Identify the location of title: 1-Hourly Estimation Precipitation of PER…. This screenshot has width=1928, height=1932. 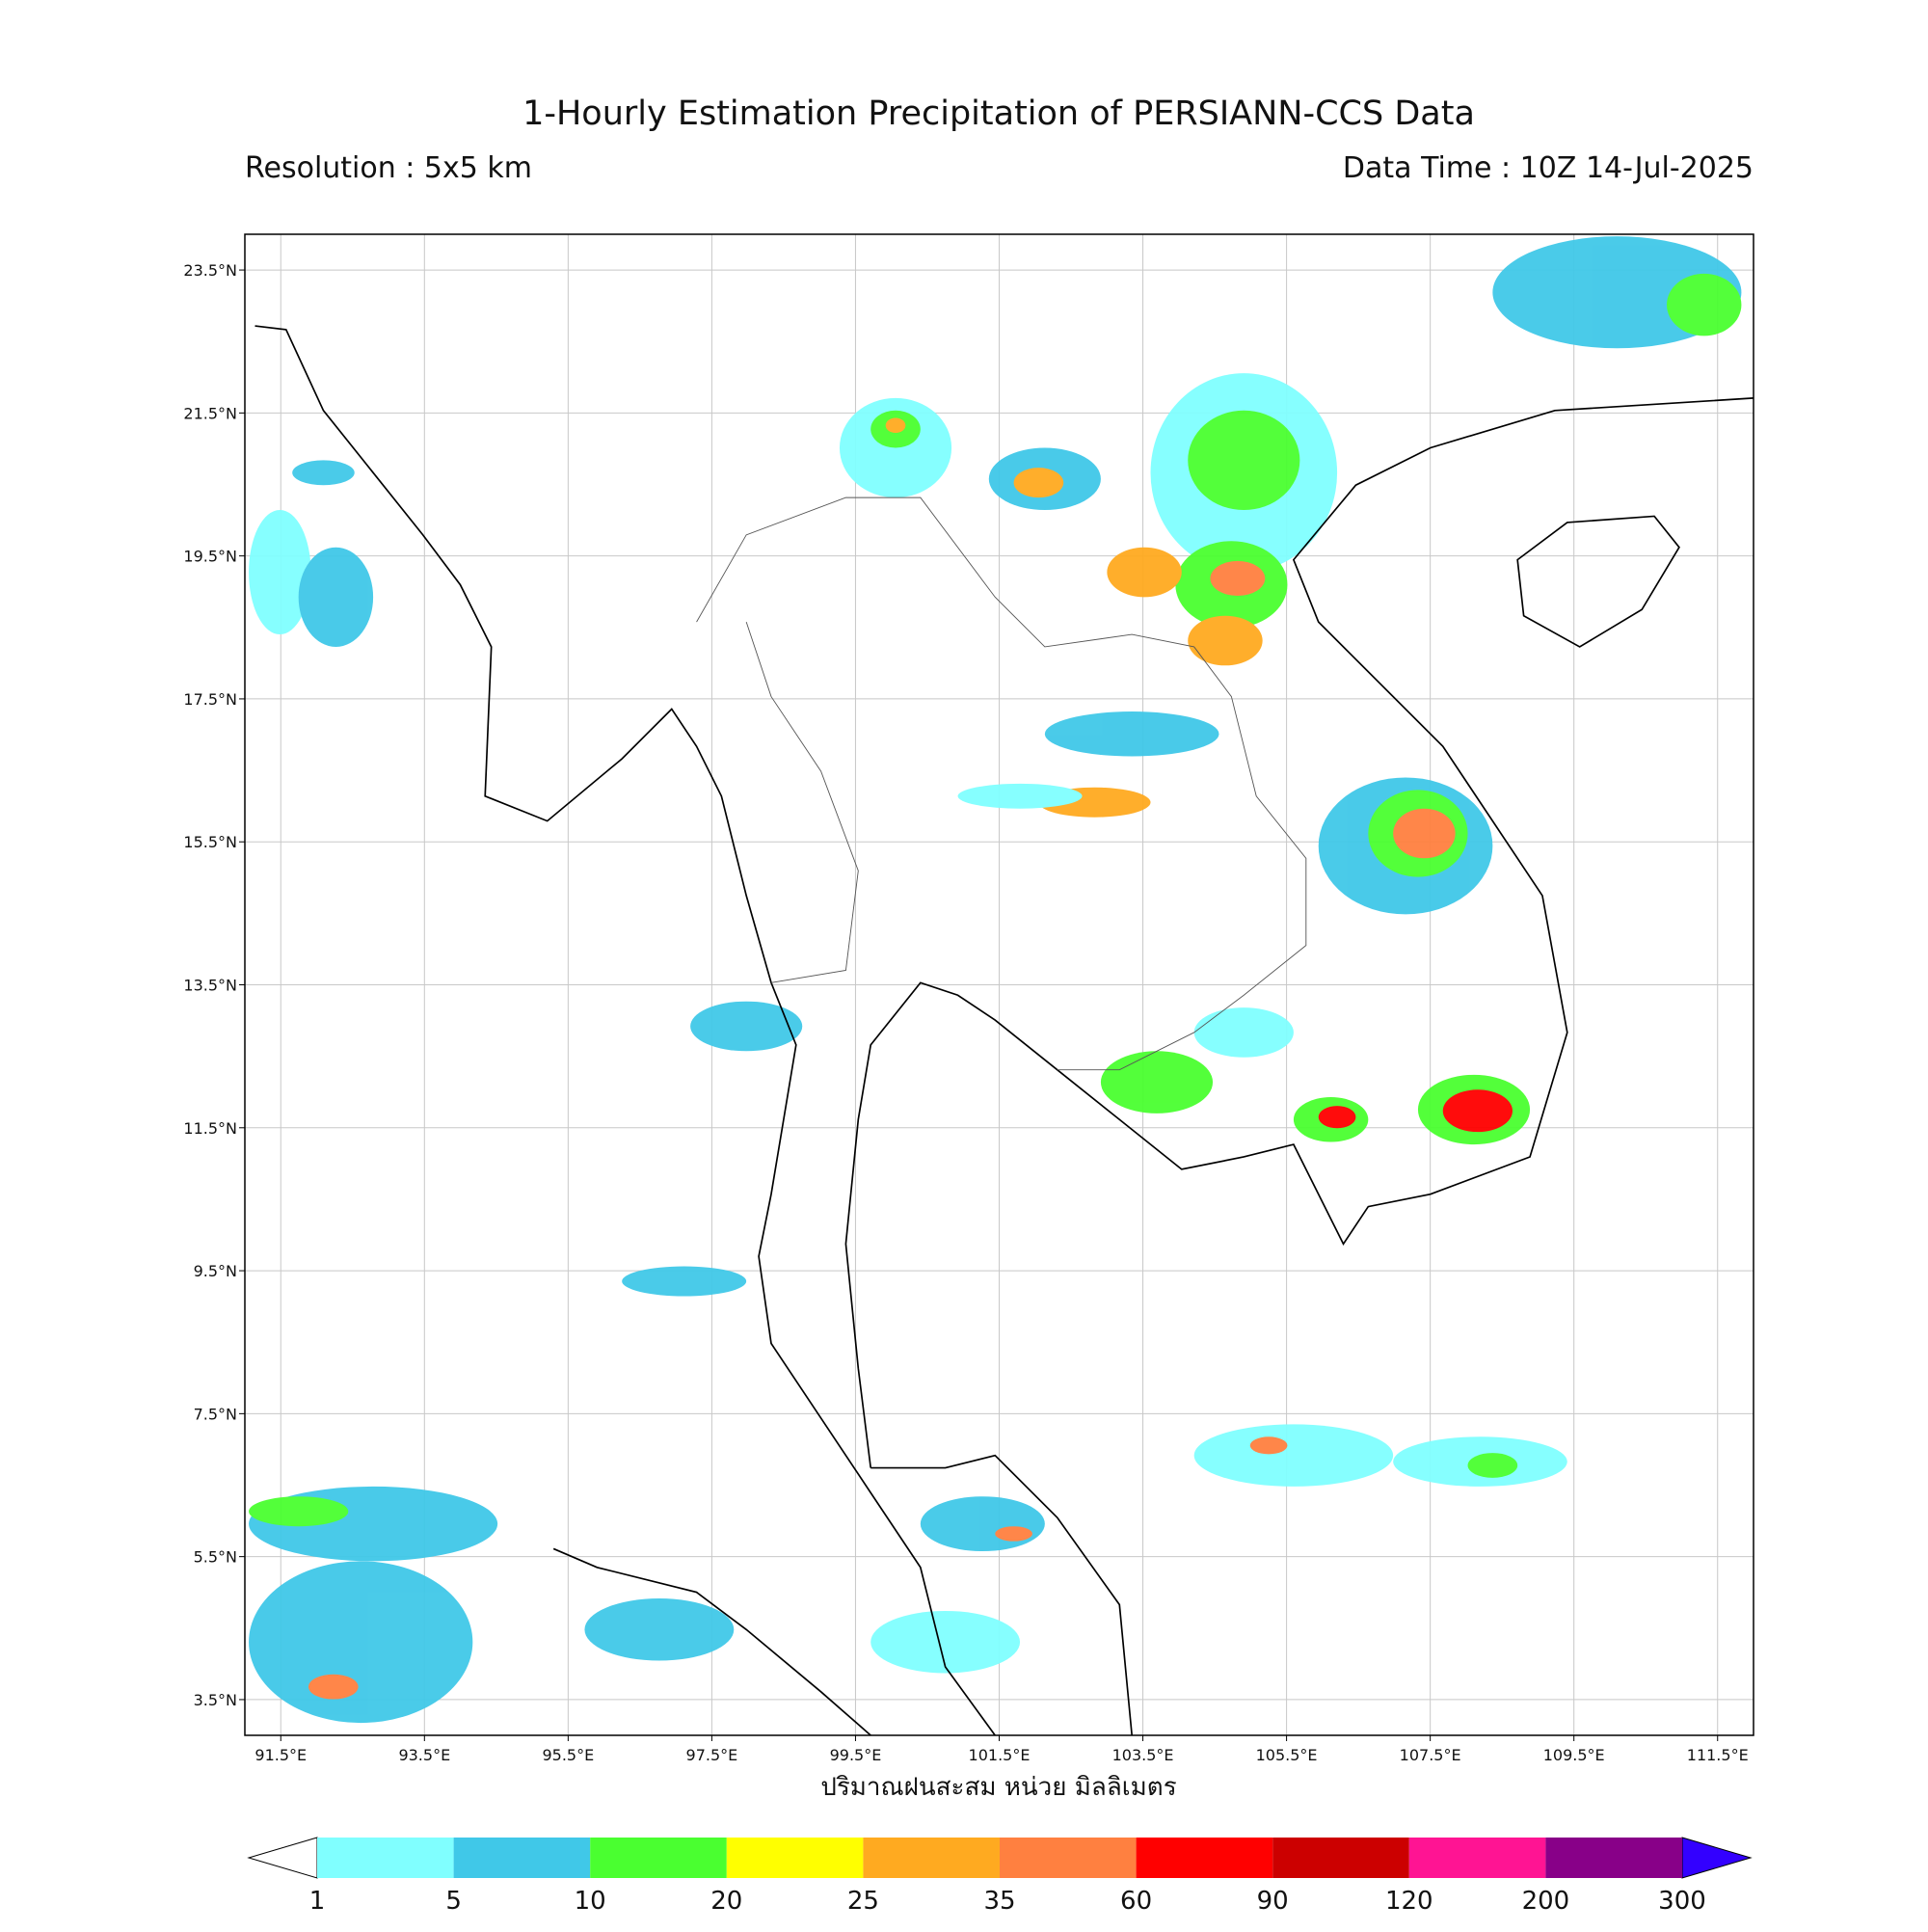
(999, 114).